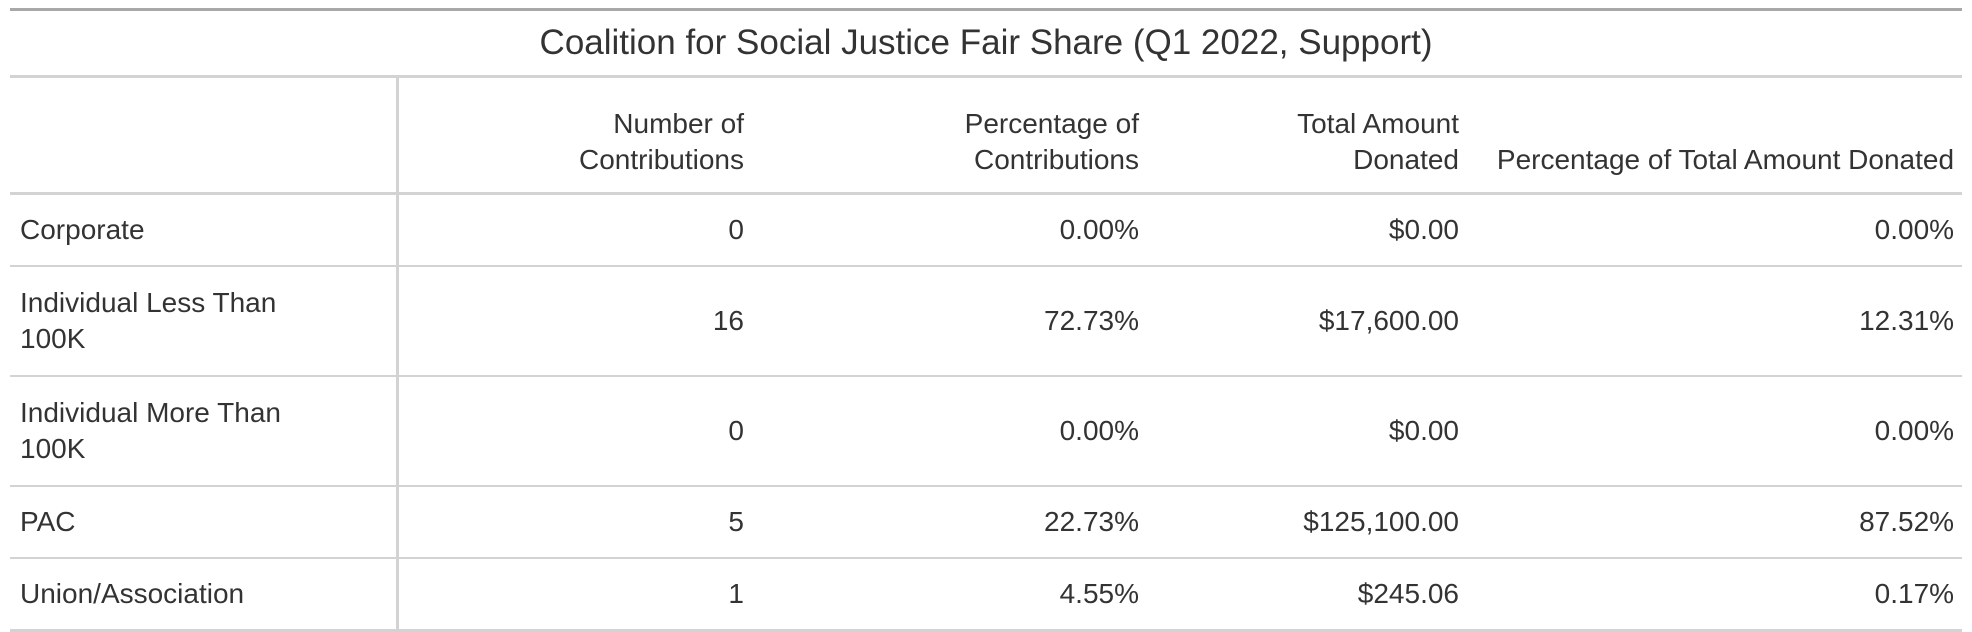  Describe the element at coordinates (1715, 595) in the screenshot. I see `cell-percentage-of-total-amount: 0.17%` at that location.